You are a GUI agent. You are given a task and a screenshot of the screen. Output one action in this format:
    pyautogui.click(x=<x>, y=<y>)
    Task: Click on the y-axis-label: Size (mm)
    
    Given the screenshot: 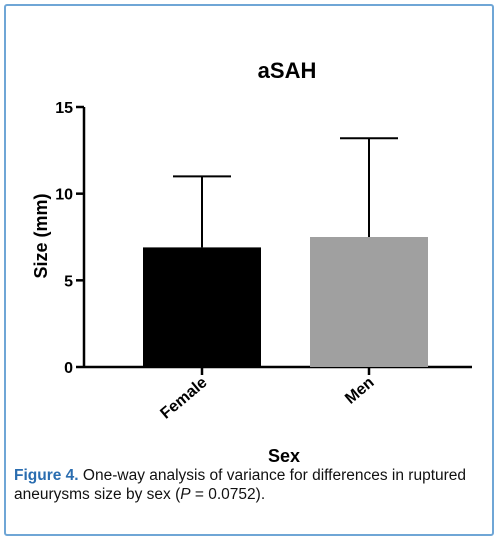 What is the action you would take?
    pyautogui.click(x=41, y=235)
    